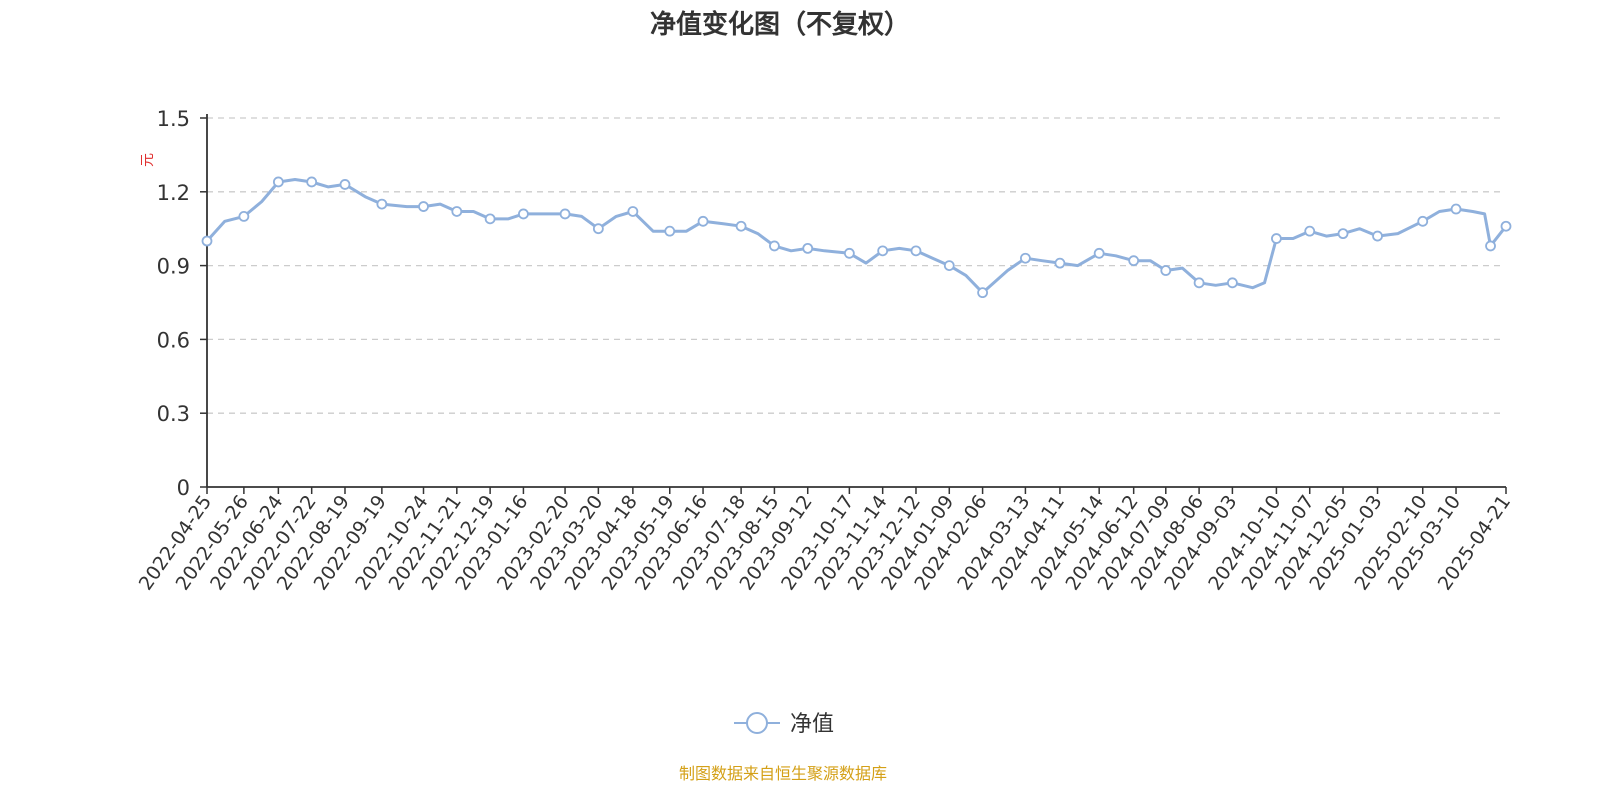 The height and width of the screenshot is (800, 1600). I want to click on legend: 净值, so click(784, 724).